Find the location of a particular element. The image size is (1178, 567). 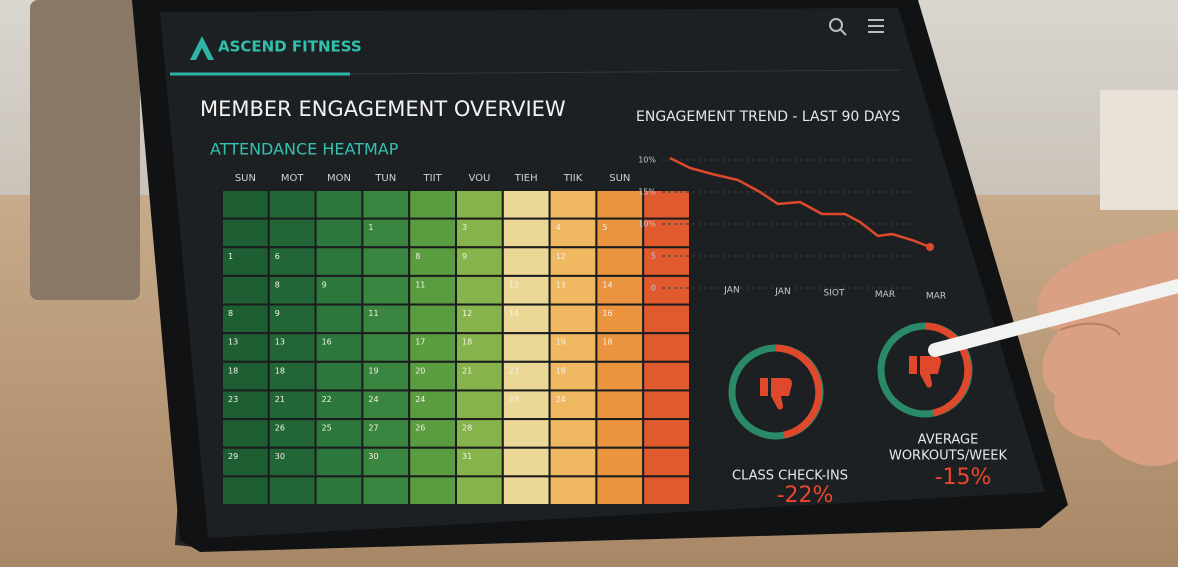

cell-label: 16 is located at coordinates (607, 313).